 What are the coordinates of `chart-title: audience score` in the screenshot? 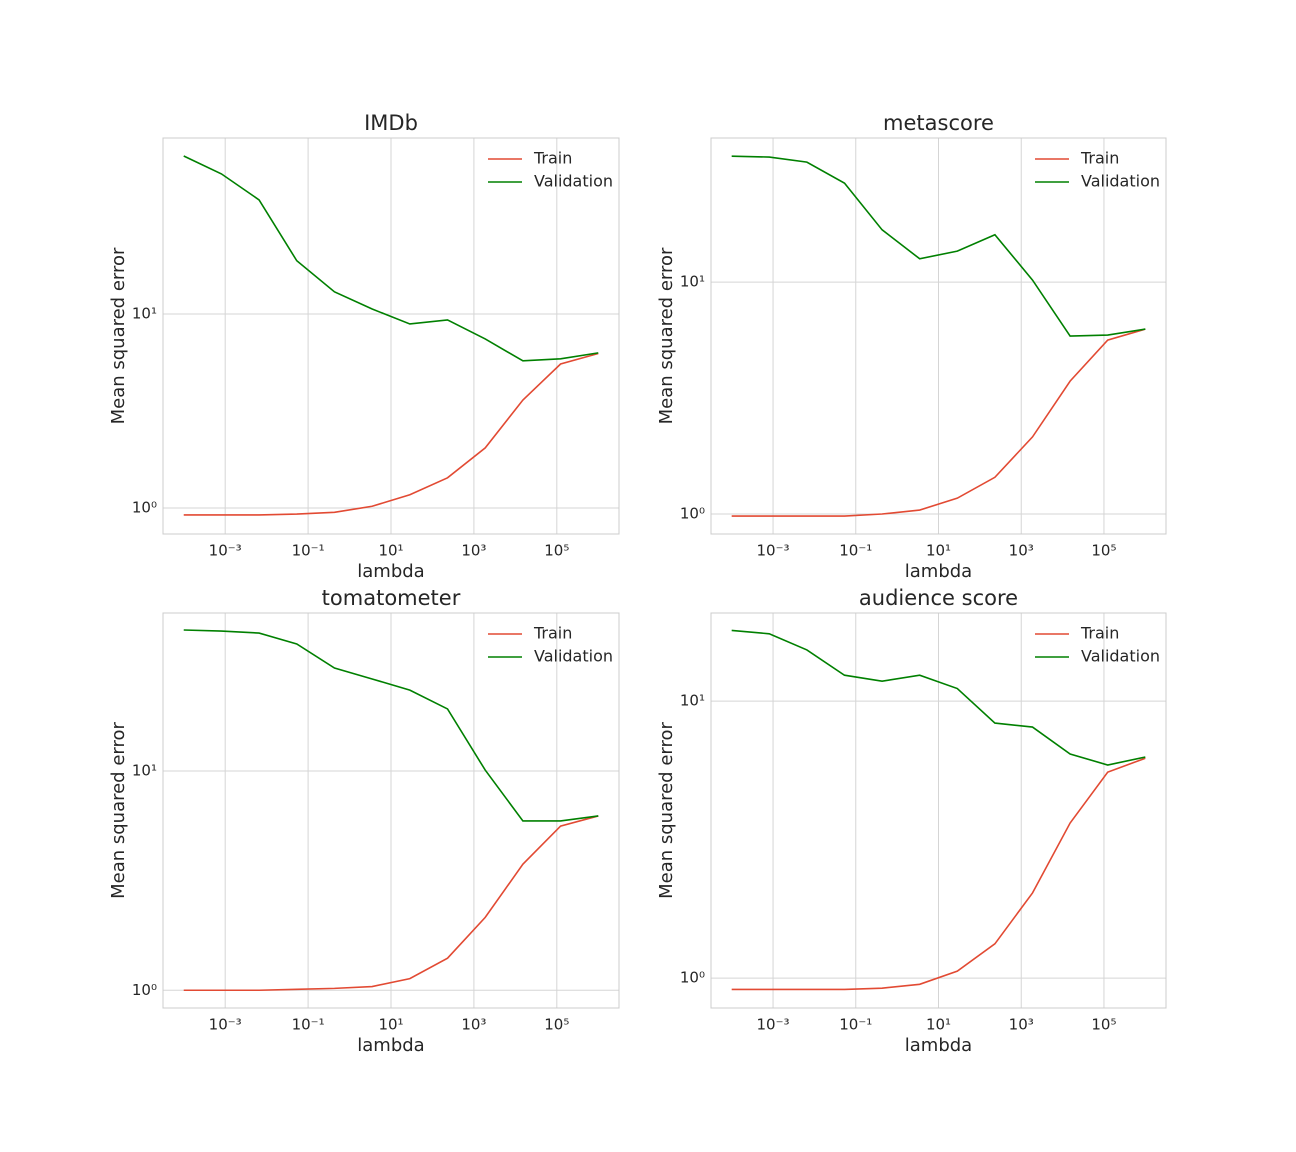 It's located at (938, 598).